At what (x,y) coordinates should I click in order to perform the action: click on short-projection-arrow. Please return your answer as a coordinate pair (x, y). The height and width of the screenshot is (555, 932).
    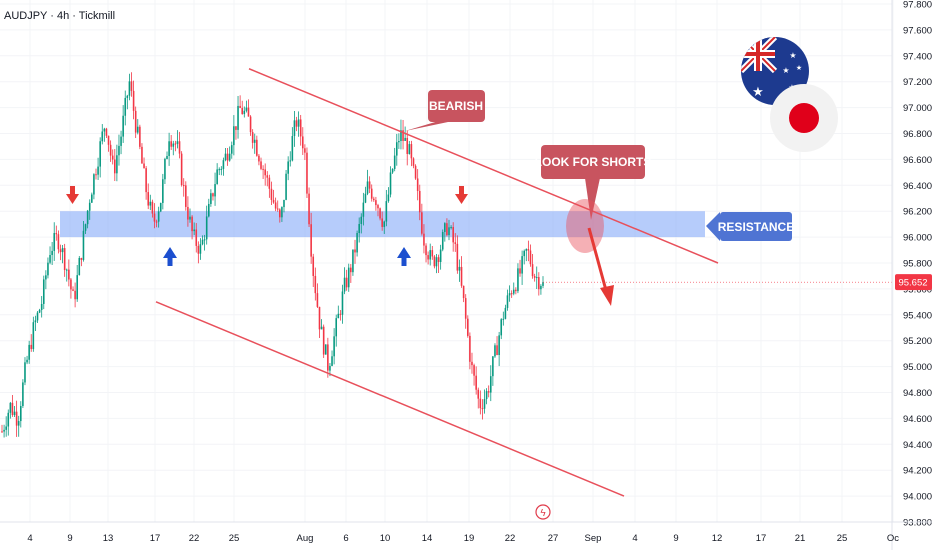
    Looking at the image, I should click on (600, 266).